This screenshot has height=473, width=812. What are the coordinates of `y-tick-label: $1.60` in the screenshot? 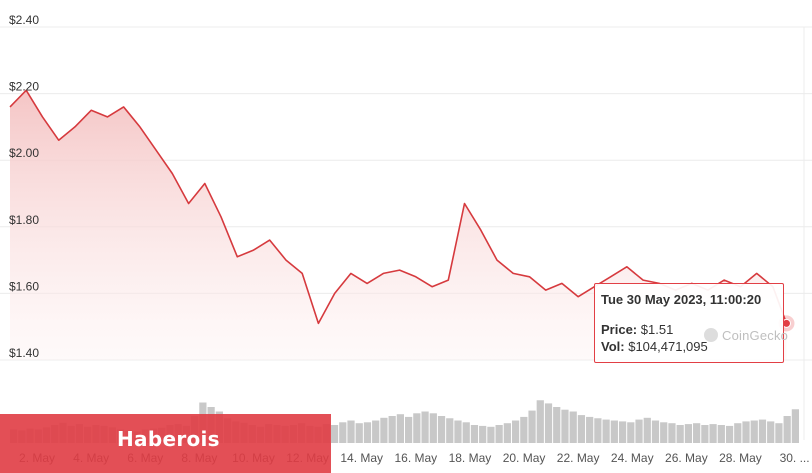 It's located at (24, 286).